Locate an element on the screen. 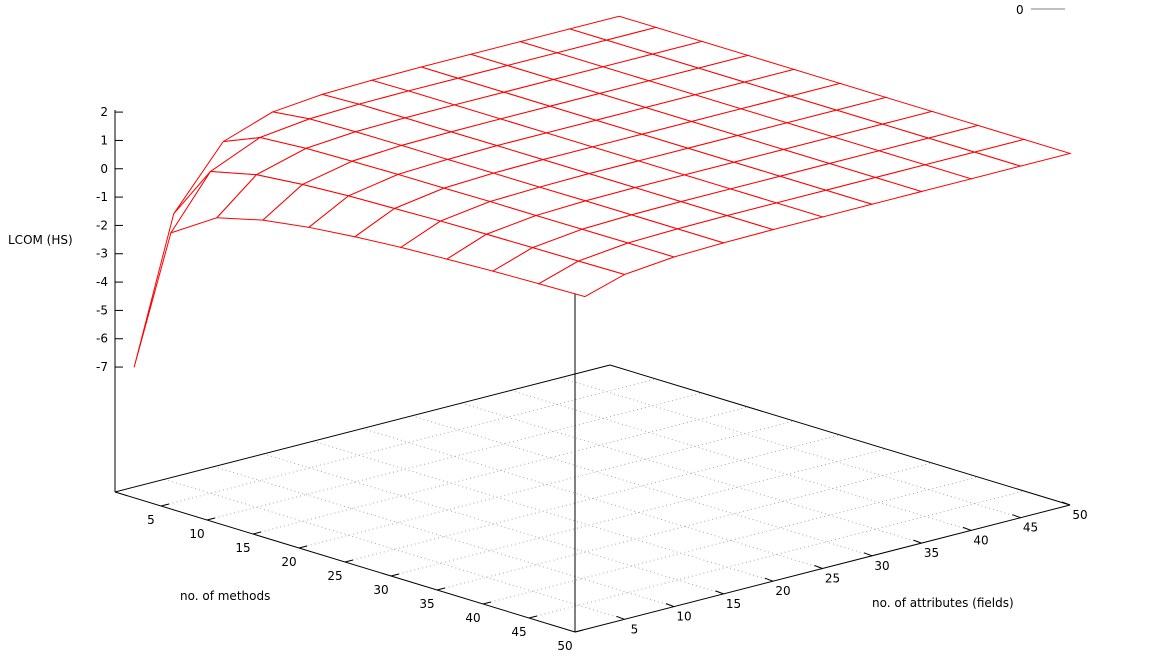 The height and width of the screenshot is (661, 1156). z-tick-label: -6 is located at coordinates (102, 339).